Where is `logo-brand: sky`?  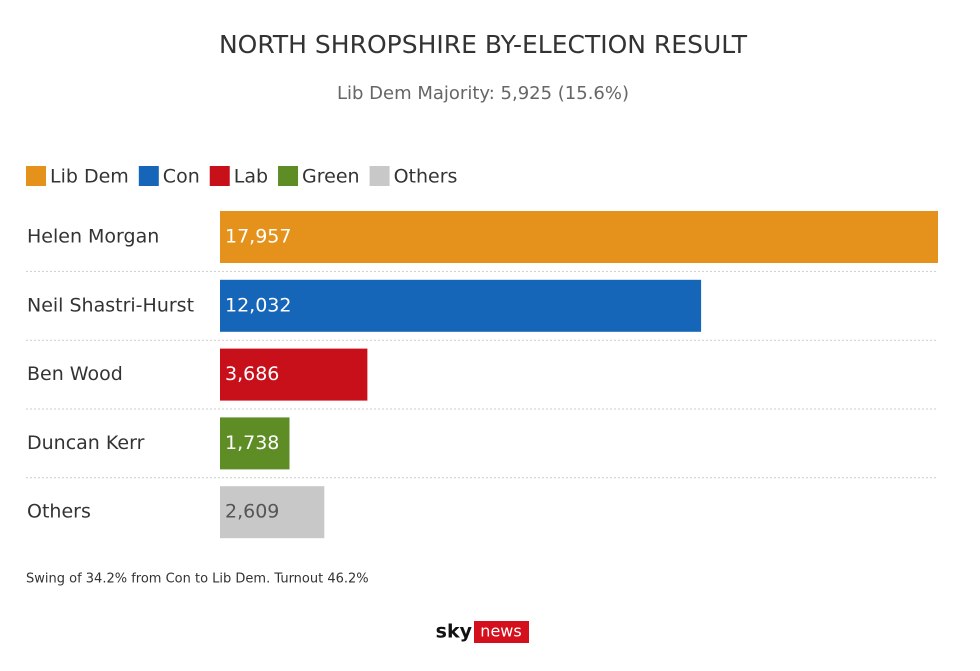 logo-brand: sky is located at coordinates (454, 632).